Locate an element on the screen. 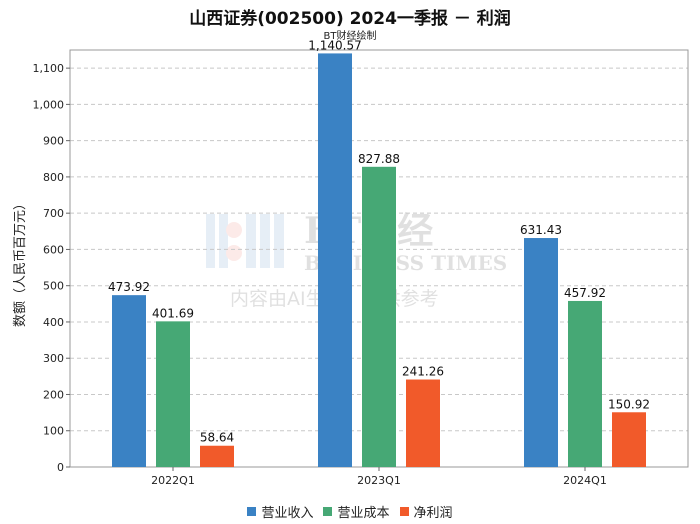  y-tick-label: 300 is located at coordinates (53, 358).